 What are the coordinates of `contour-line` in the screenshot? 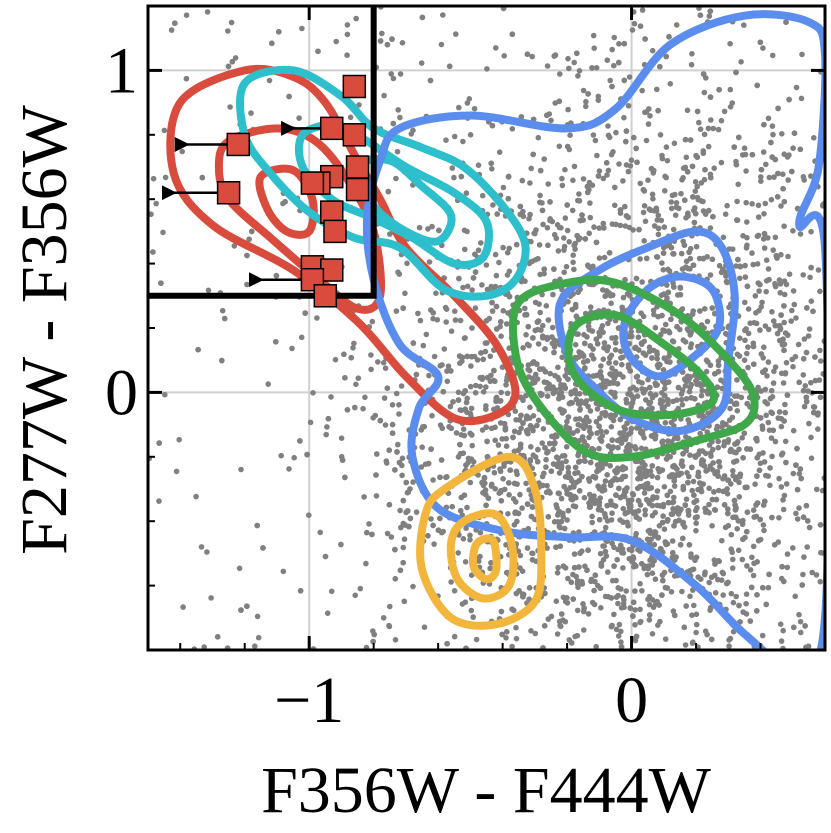 It's located at (641, 365).